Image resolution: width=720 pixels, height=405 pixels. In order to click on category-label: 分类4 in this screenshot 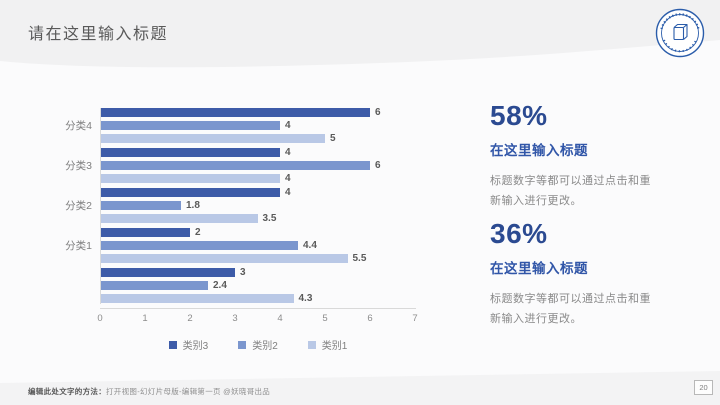, I will do `click(78, 126)`.